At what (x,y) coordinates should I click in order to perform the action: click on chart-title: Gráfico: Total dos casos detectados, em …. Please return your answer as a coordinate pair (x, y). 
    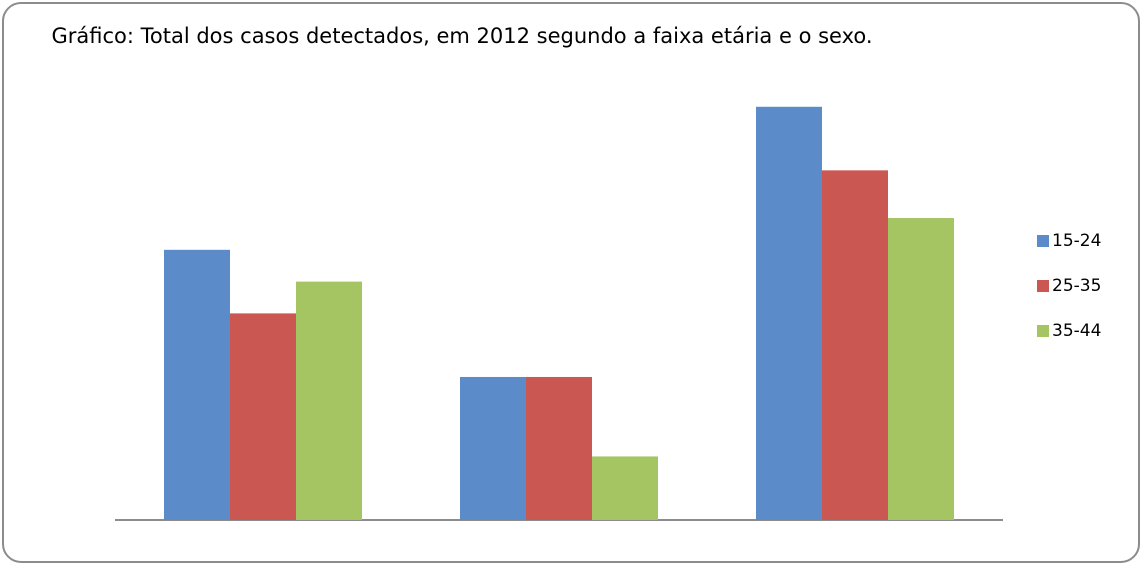
    Looking at the image, I should click on (461, 36).